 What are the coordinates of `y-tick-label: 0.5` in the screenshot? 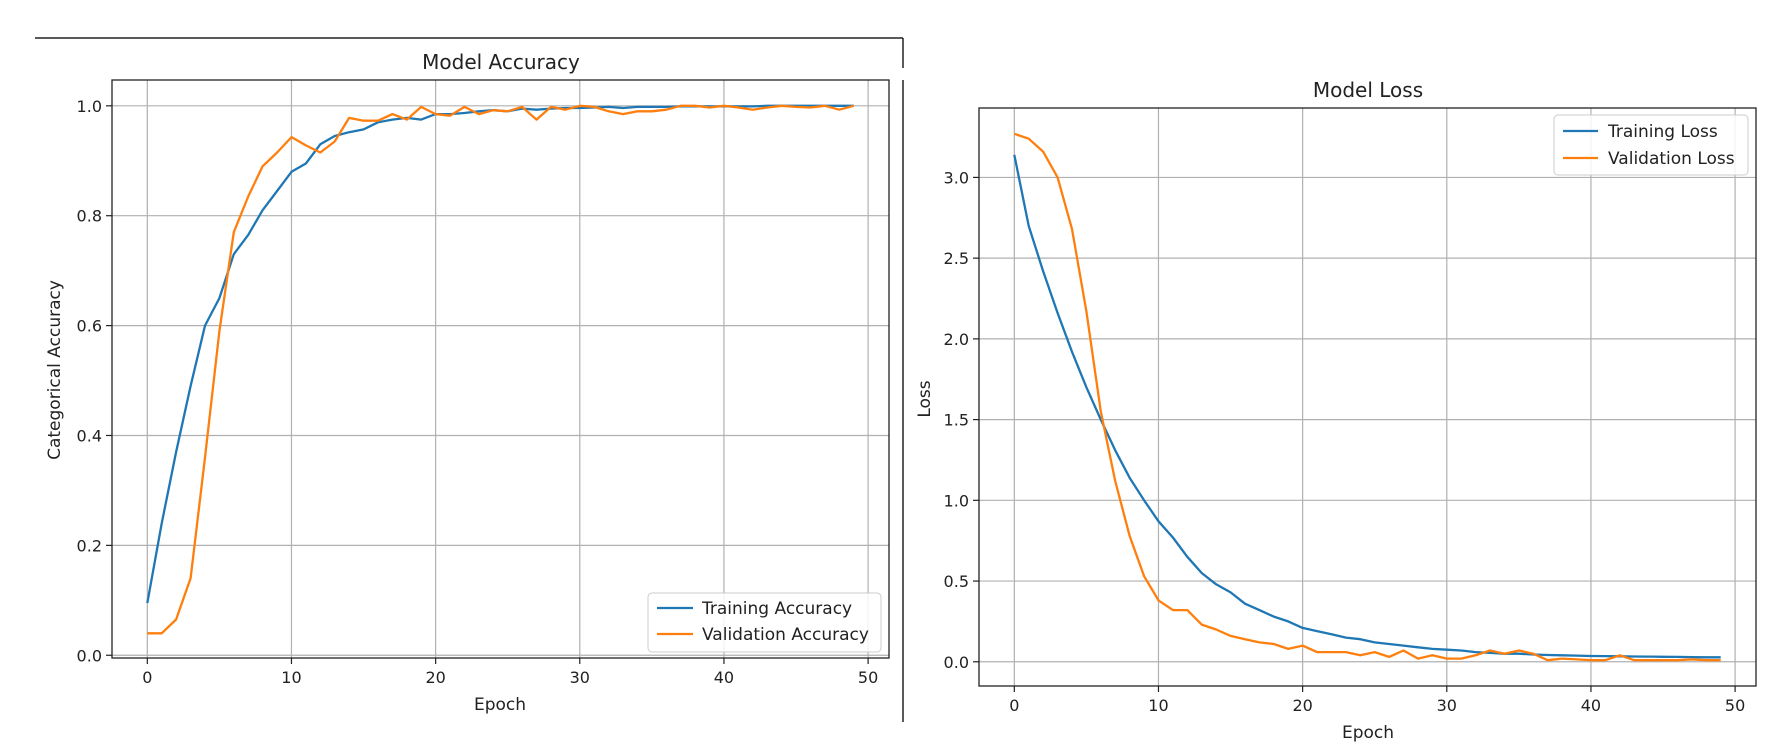 It's located at (956, 581).